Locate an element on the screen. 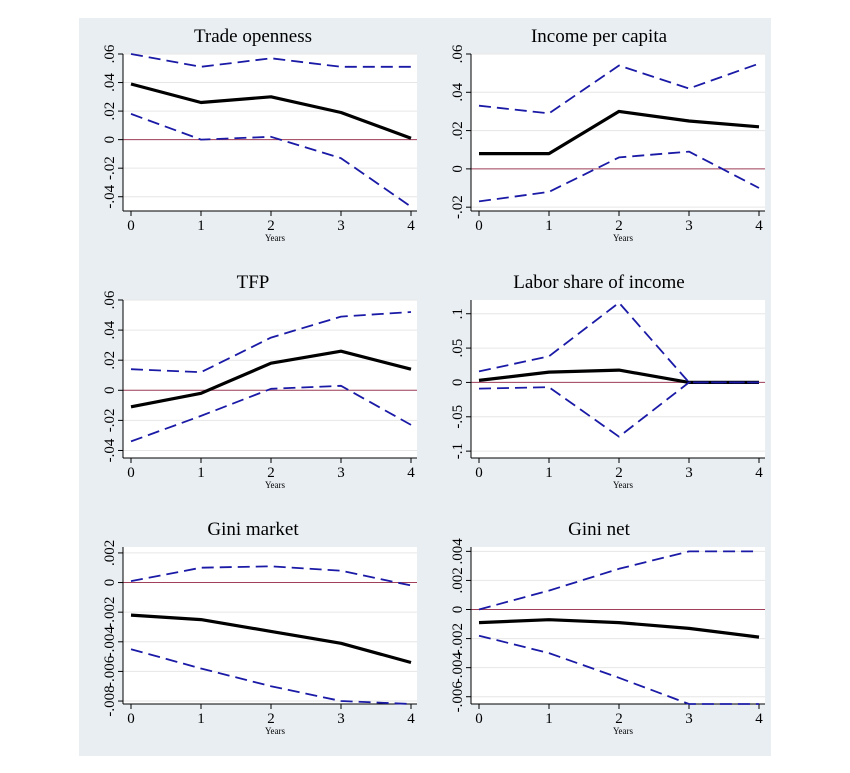 The height and width of the screenshot is (773, 850). panel-title: Trade openness is located at coordinates (253, 36).